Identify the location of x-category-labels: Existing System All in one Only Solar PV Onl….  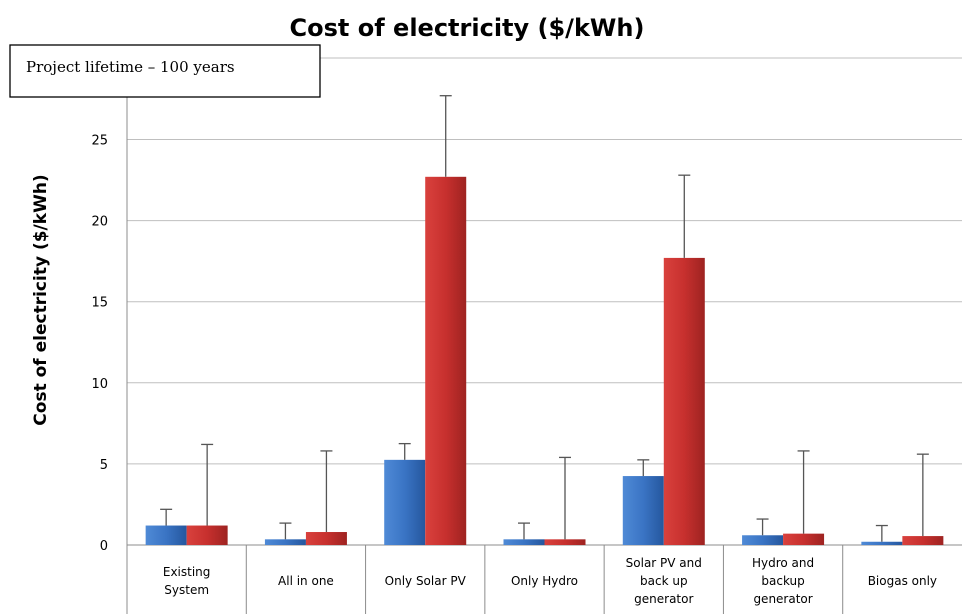
(550, 581).